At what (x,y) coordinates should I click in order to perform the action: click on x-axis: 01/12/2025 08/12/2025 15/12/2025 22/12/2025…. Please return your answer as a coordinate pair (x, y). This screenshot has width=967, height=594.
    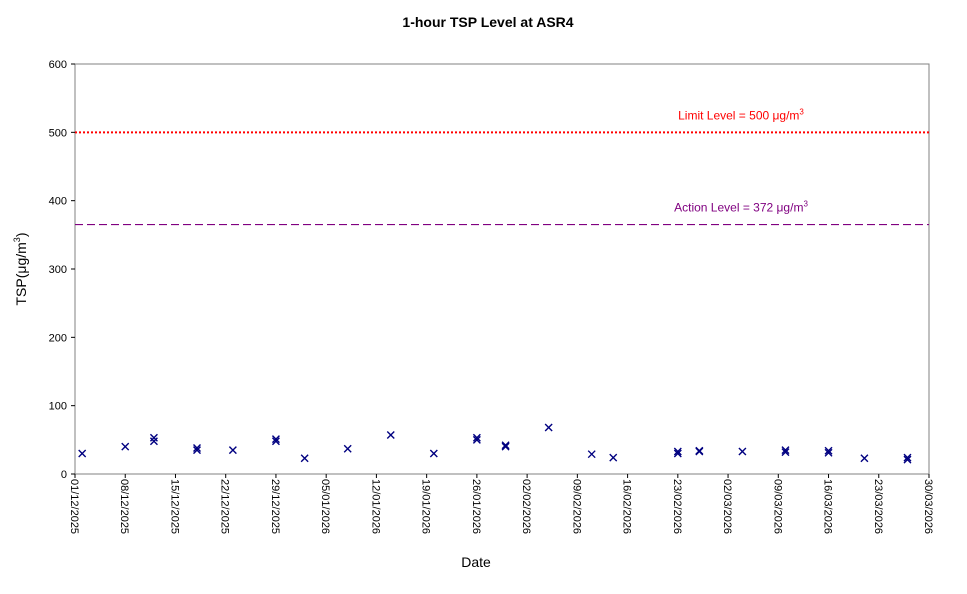
    Looking at the image, I should click on (501, 504).